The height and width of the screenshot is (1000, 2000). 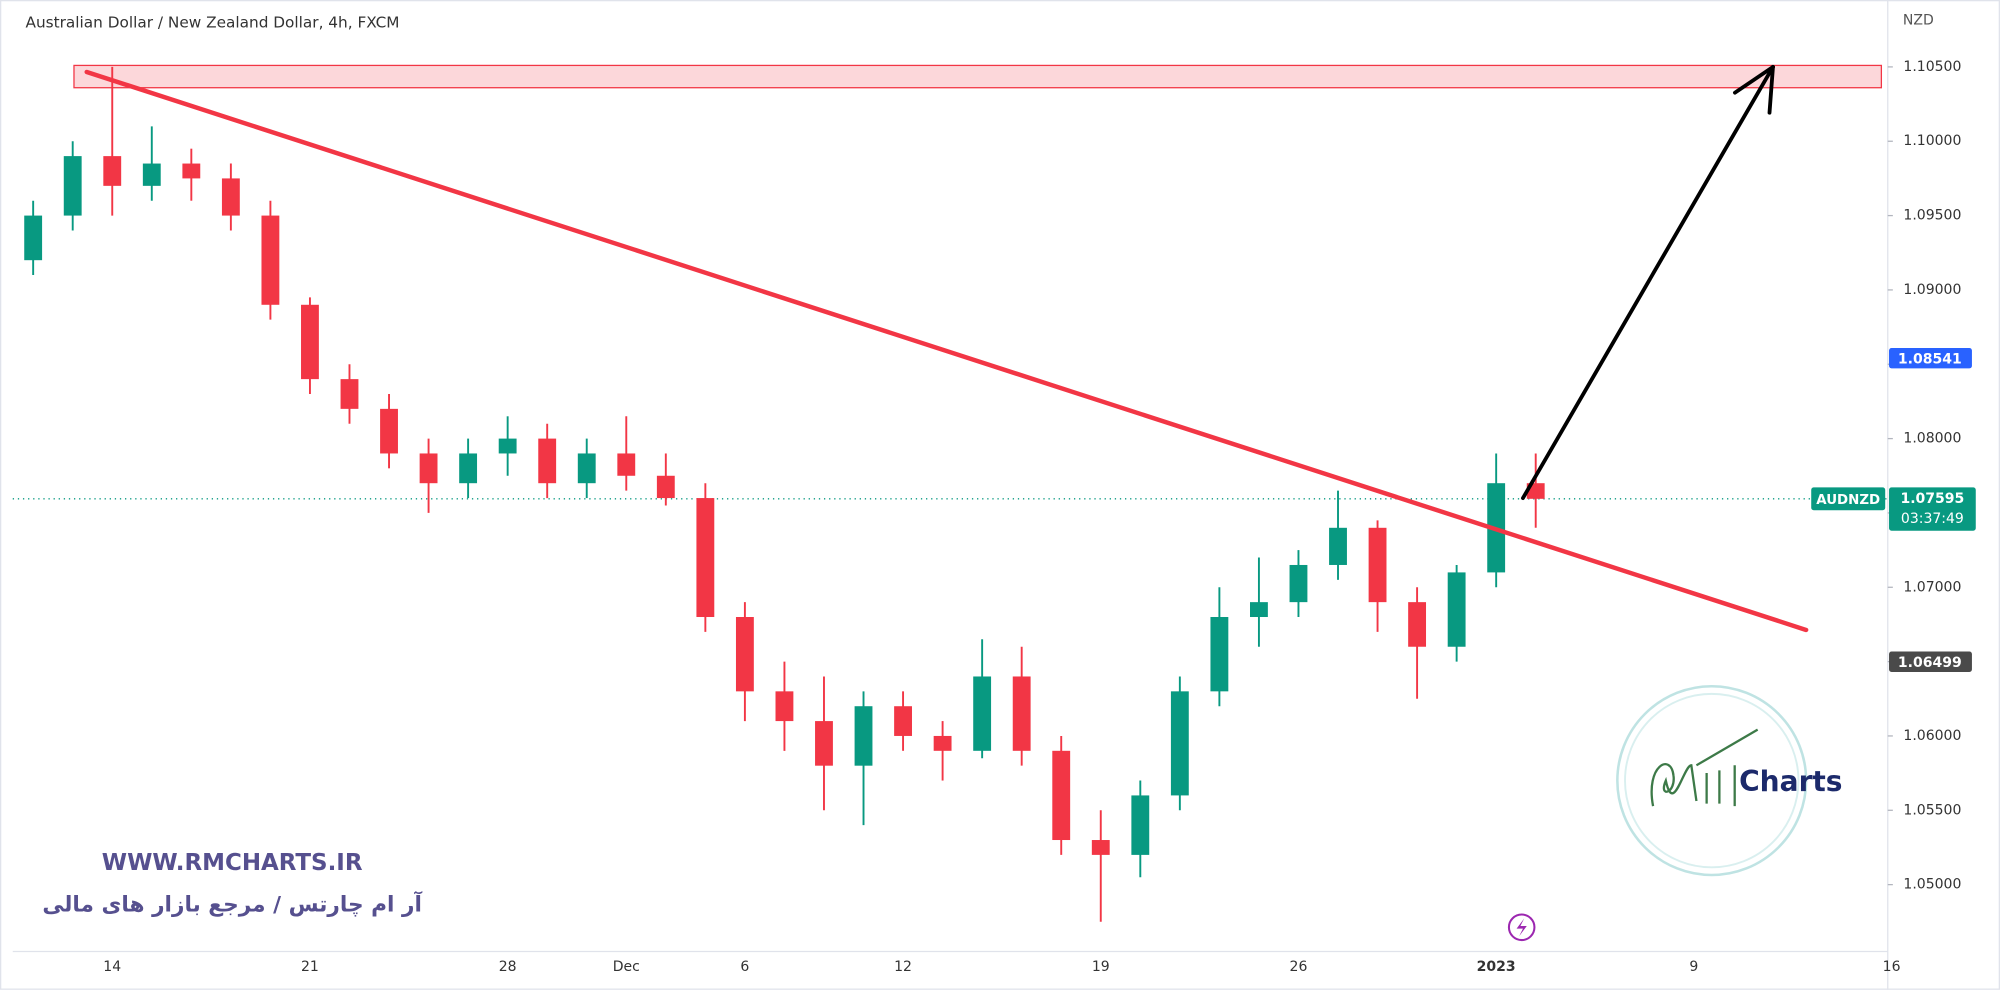 What do you see at coordinates (1918, 20) in the screenshot?
I see `currency: NZD` at bounding box center [1918, 20].